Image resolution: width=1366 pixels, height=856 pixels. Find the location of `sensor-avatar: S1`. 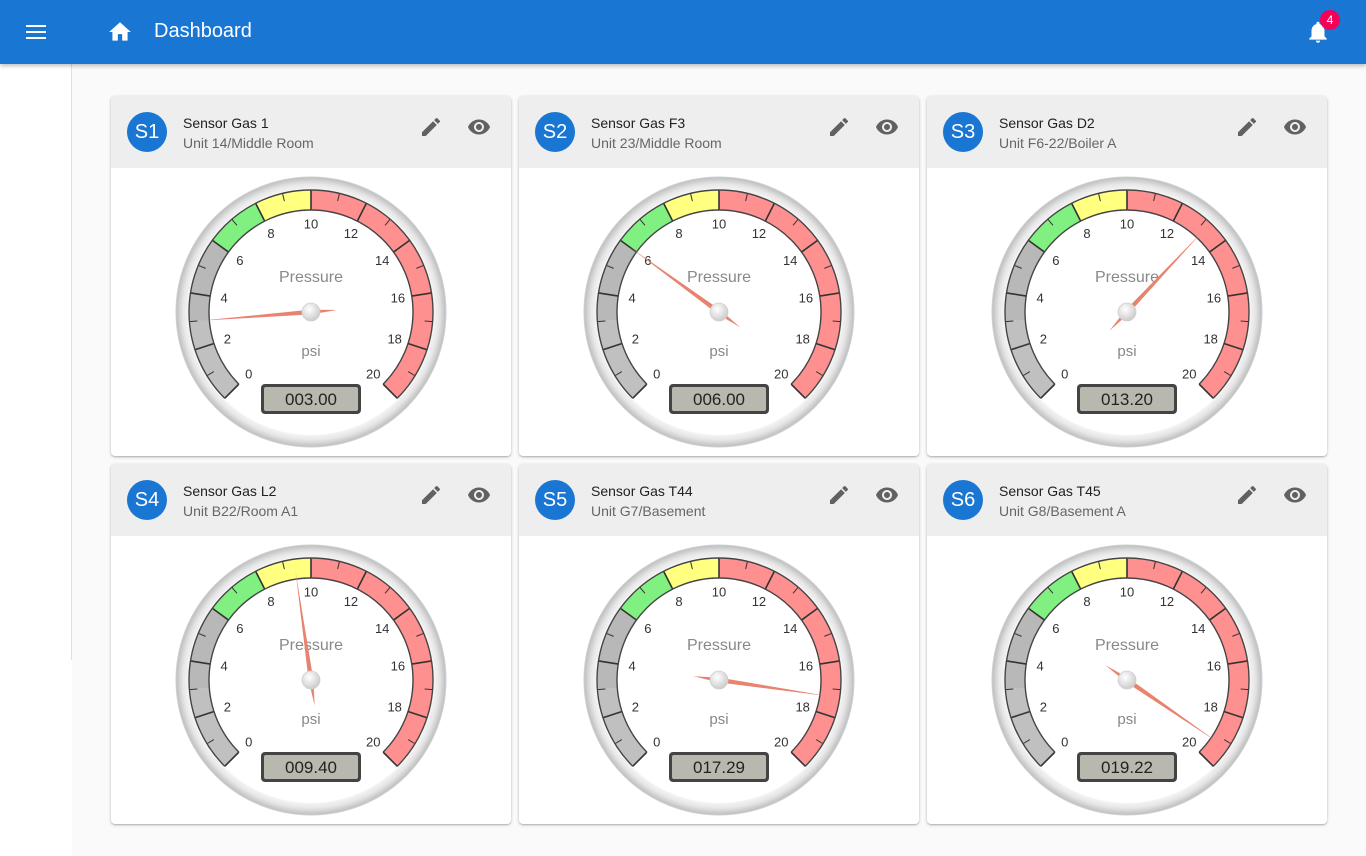

sensor-avatar: S1 is located at coordinates (147, 132).